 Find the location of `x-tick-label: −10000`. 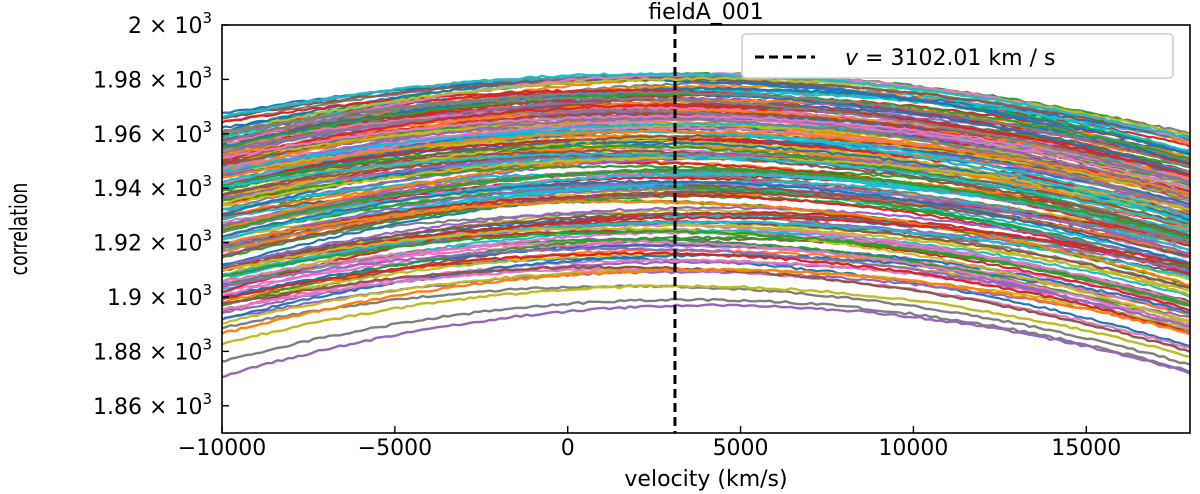

x-tick-label: −10000 is located at coordinates (222, 448).